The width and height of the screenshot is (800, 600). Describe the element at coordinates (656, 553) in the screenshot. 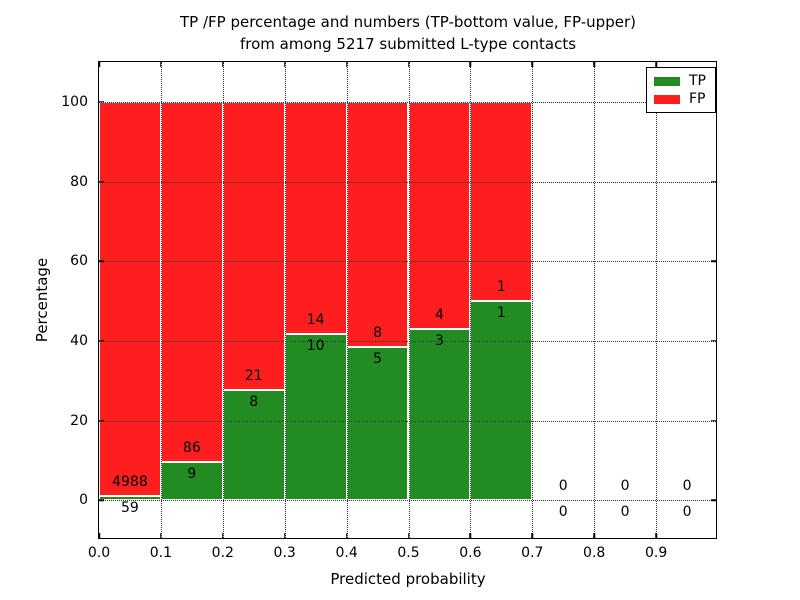

I see `x-tick-label: 0.9` at that location.